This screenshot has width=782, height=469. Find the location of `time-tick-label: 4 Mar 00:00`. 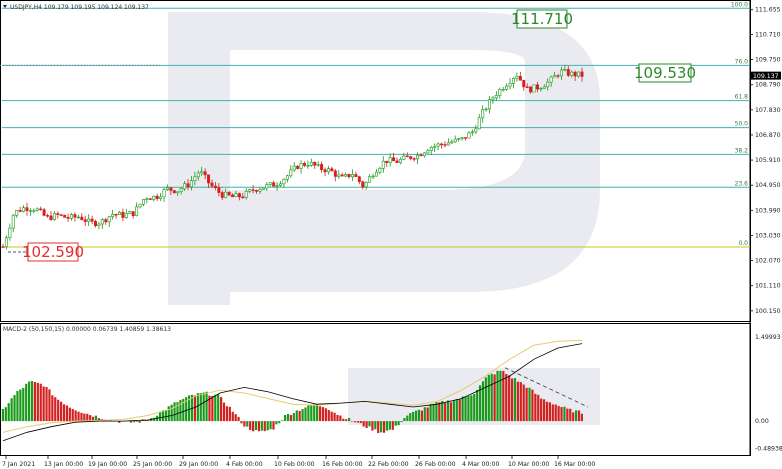

time-tick-label: 4 Mar 00:00 is located at coordinates (480, 464).